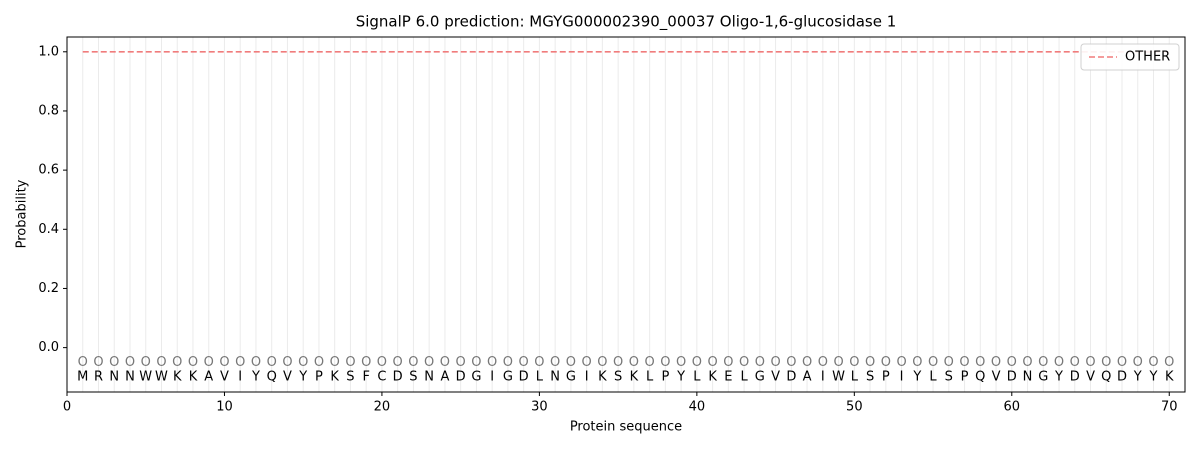 This screenshot has height=450, width=1200. I want to click on residue-label: E, so click(728, 377).